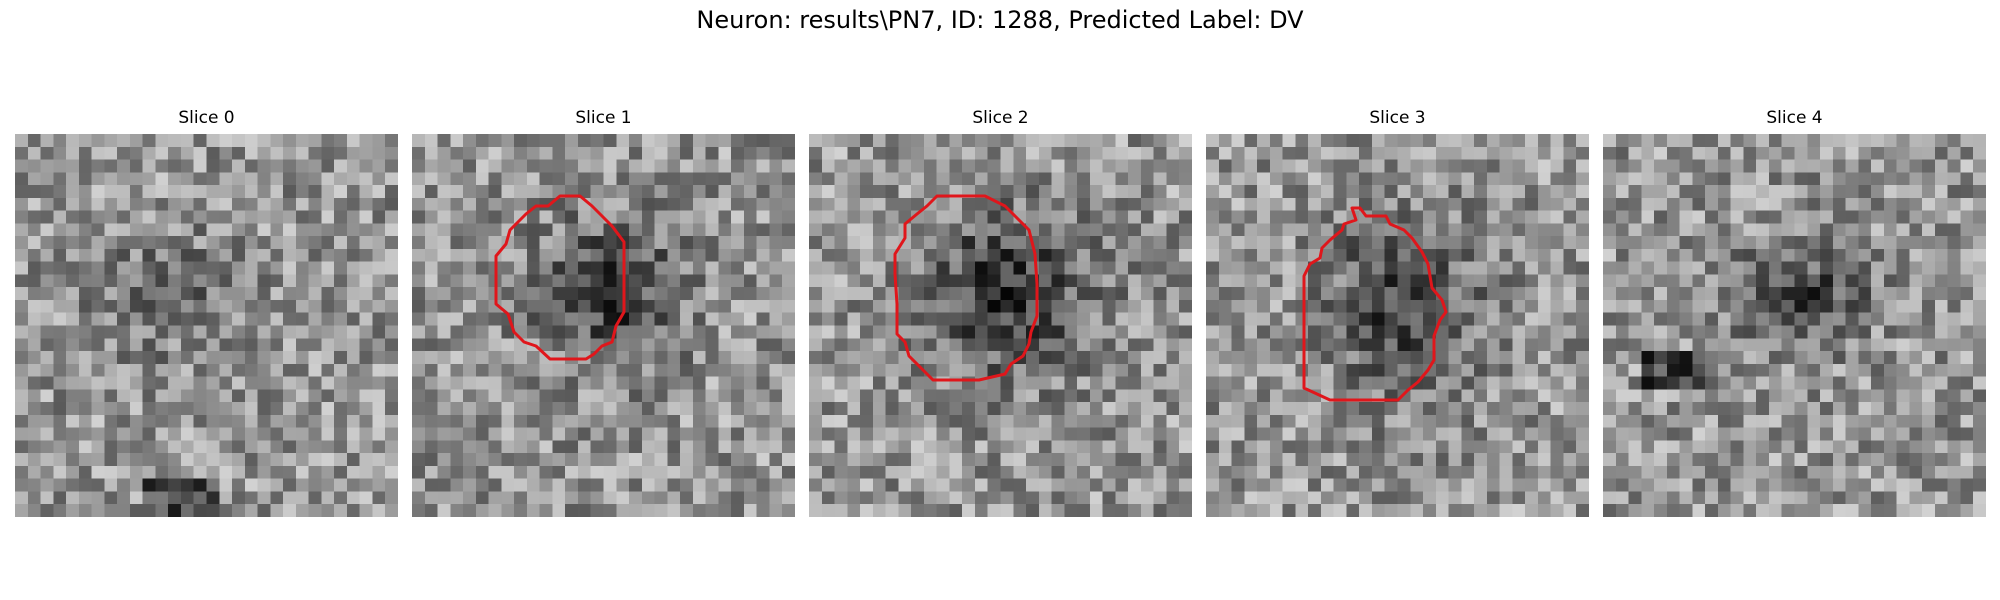  Describe the element at coordinates (1000, 118) in the screenshot. I see `slice-title: Slice 2` at that location.